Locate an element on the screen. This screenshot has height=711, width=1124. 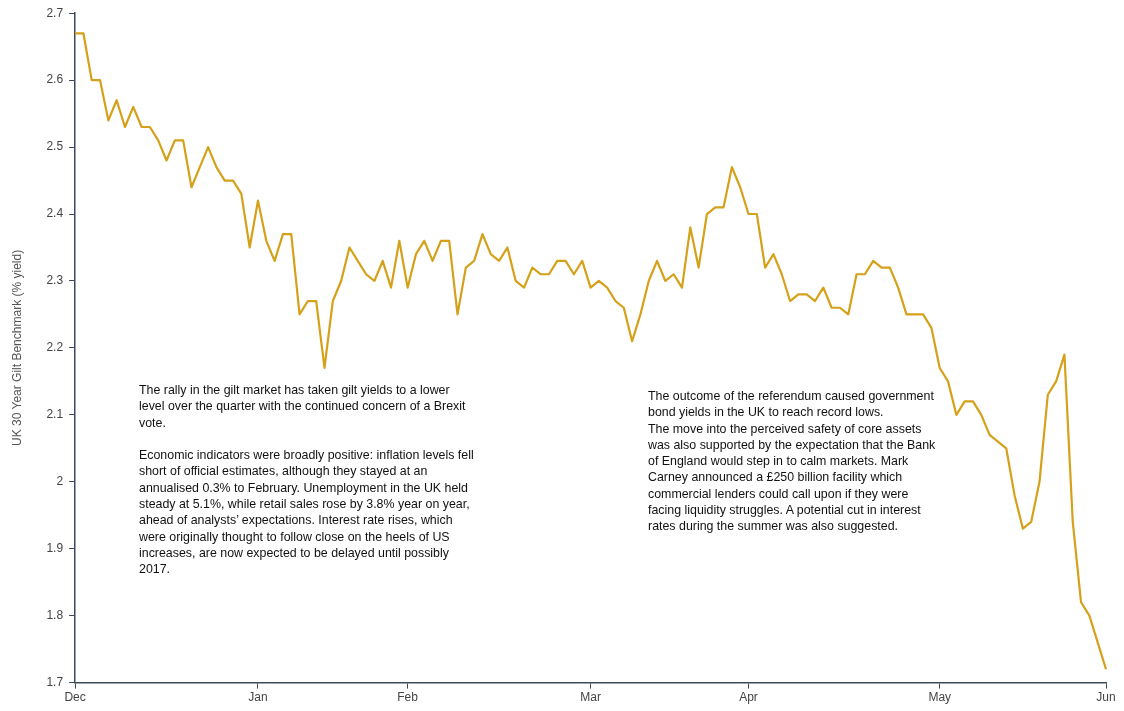
y-tick-label: 2 is located at coordinates (60, 481).